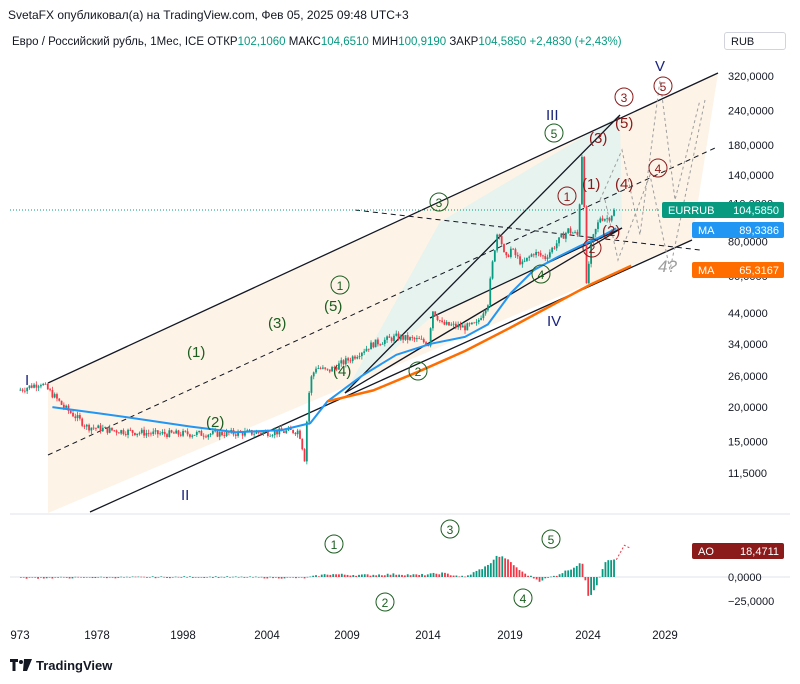  I want to click on tradingview-footer: TradingView, so click(61, 665).